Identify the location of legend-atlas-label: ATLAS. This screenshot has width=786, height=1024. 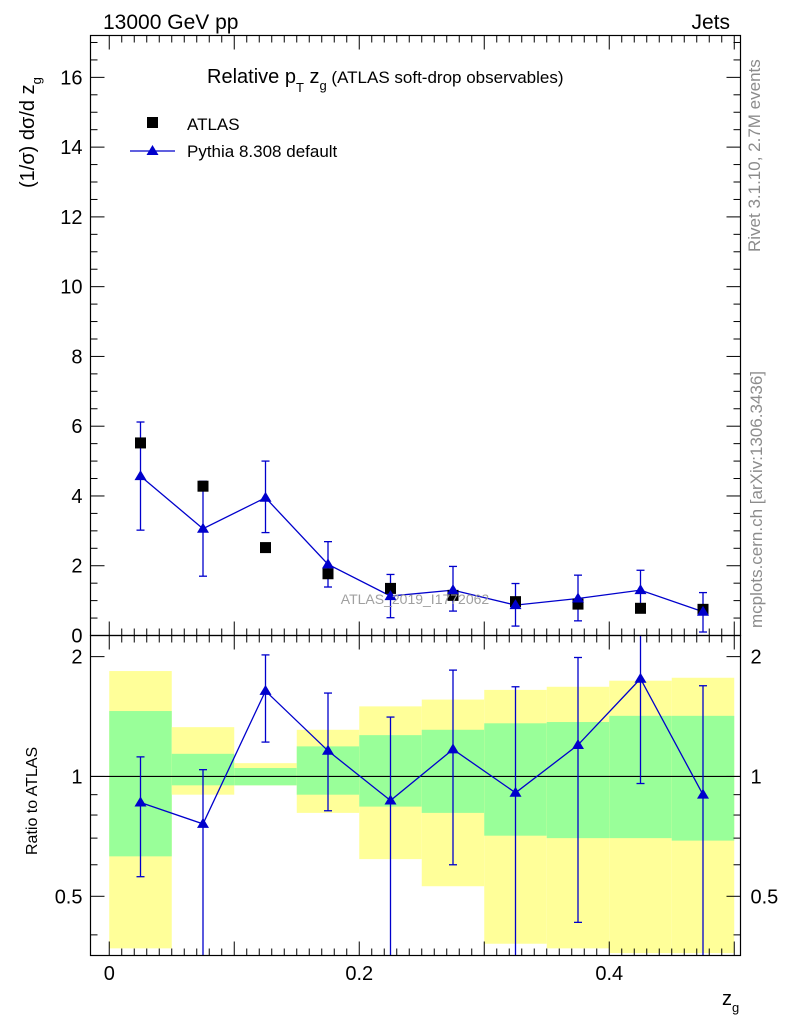
(213, 124).